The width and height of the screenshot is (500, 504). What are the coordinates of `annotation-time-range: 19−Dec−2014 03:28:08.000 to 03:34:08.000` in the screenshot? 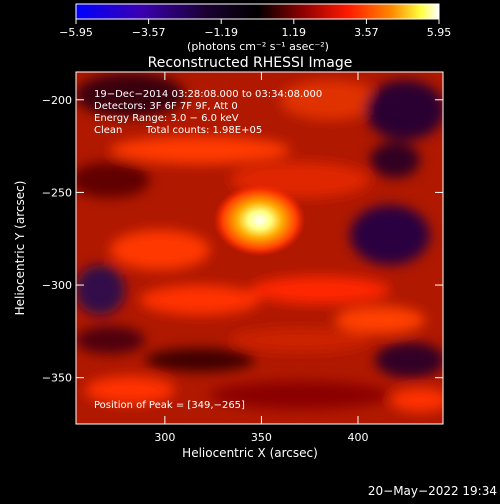 It's located at (208, 94).